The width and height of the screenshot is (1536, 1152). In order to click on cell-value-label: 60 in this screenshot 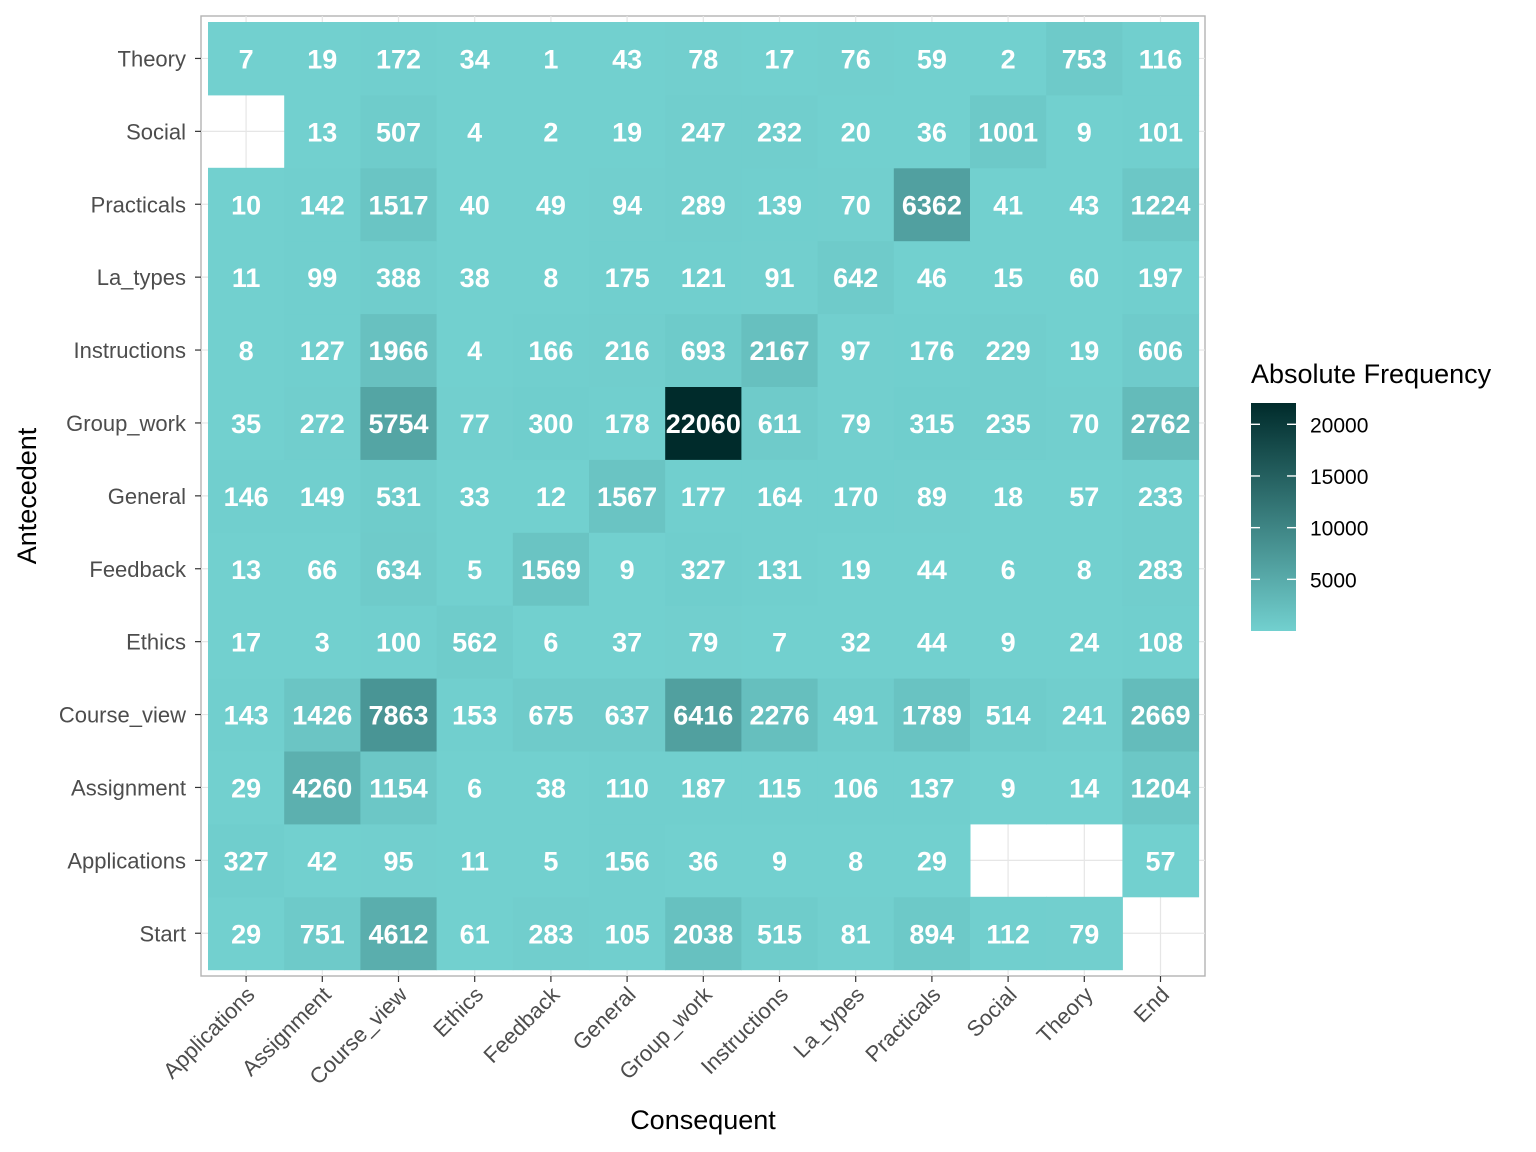, I will do `click(1084, 278)`.